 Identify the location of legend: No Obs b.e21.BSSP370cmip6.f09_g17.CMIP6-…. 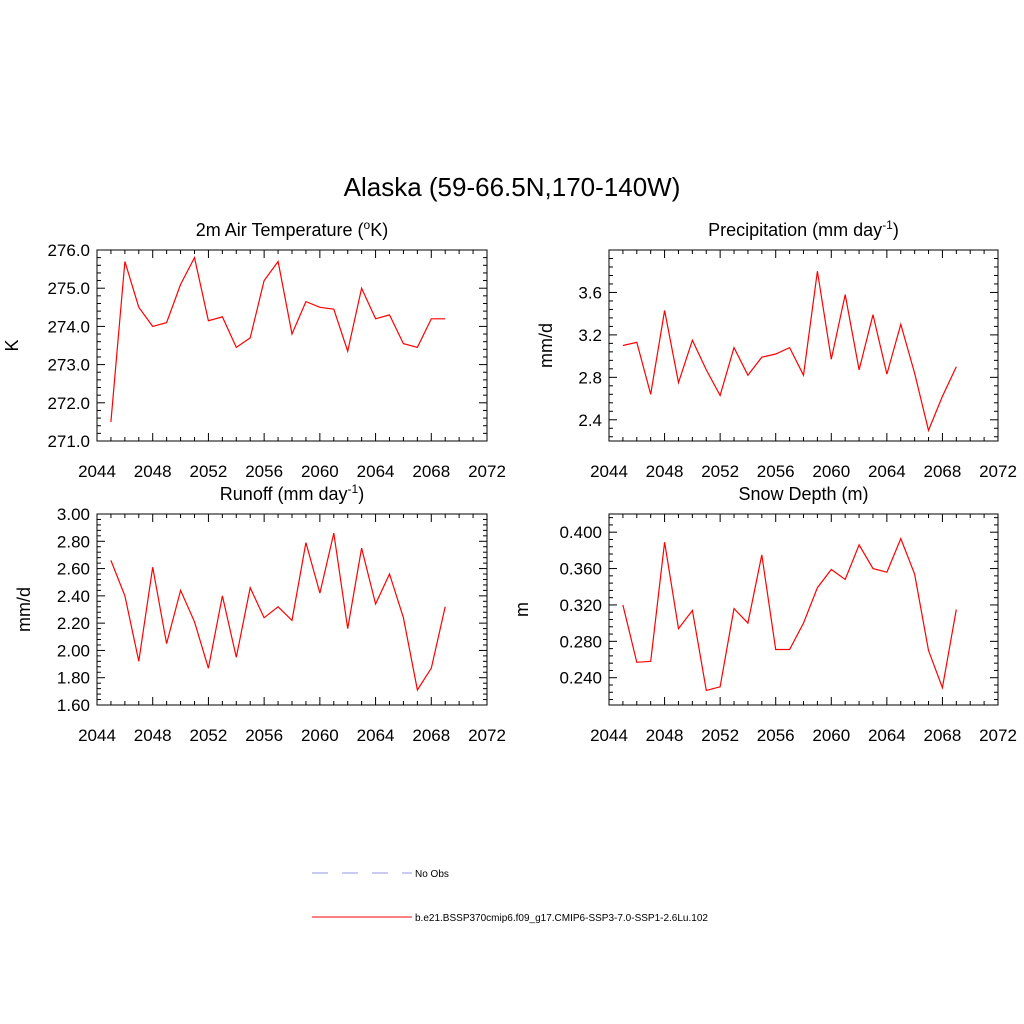
(510, 896).